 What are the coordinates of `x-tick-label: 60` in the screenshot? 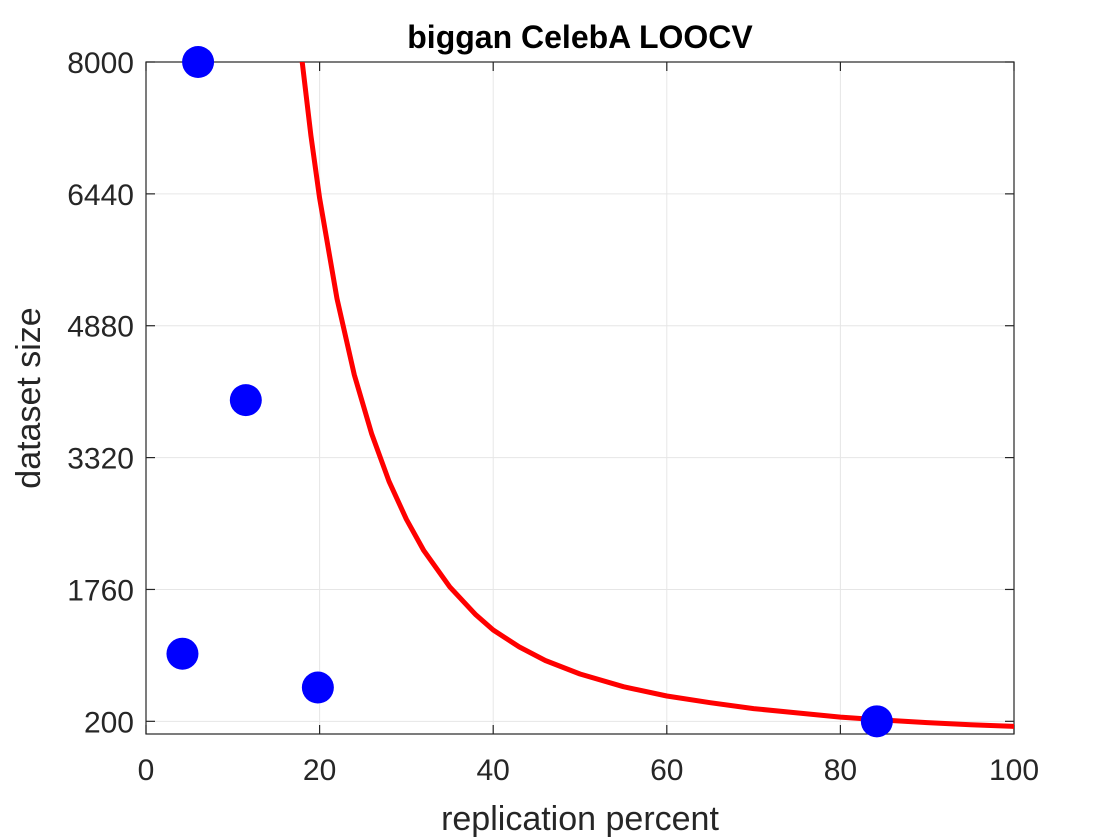 It's located at (666, 770).